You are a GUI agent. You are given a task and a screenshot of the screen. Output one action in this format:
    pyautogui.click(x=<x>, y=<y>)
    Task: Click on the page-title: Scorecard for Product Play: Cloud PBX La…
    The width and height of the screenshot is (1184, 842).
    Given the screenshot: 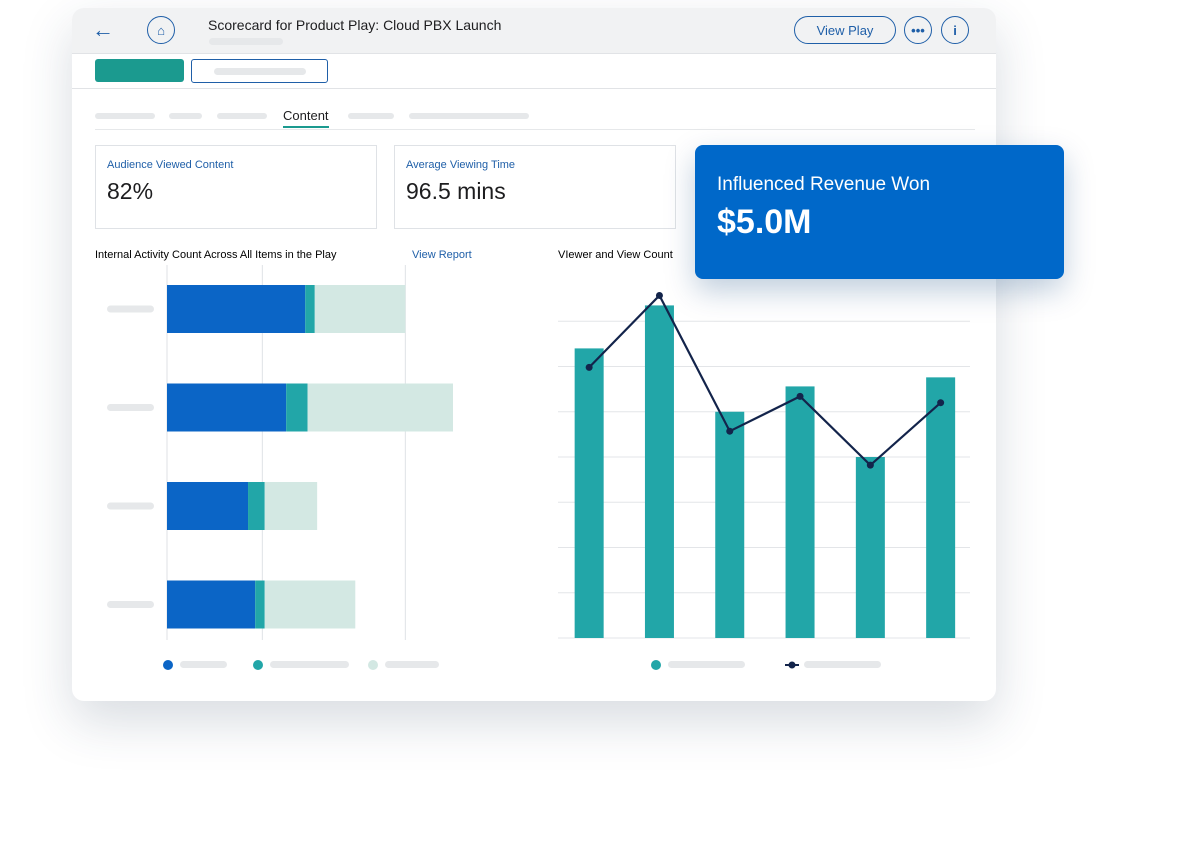 What is the action you would take?
    pyautogui.click(x=355, y=25)
    